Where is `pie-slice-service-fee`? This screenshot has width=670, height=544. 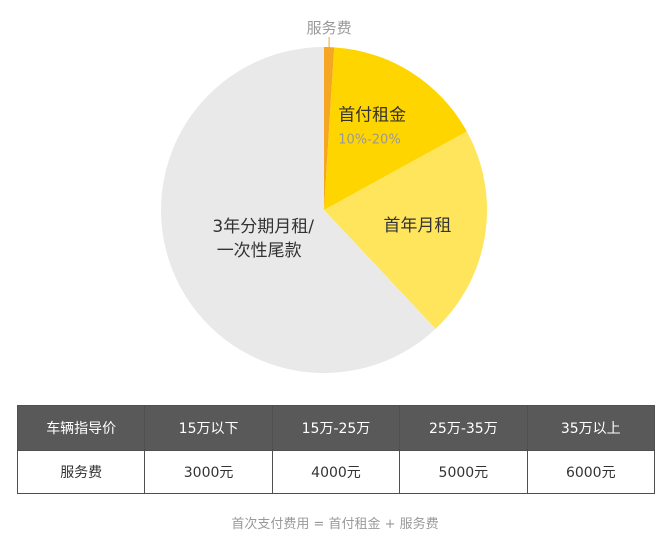 pie-slice-service-fee is located at coordinates (329, 128).